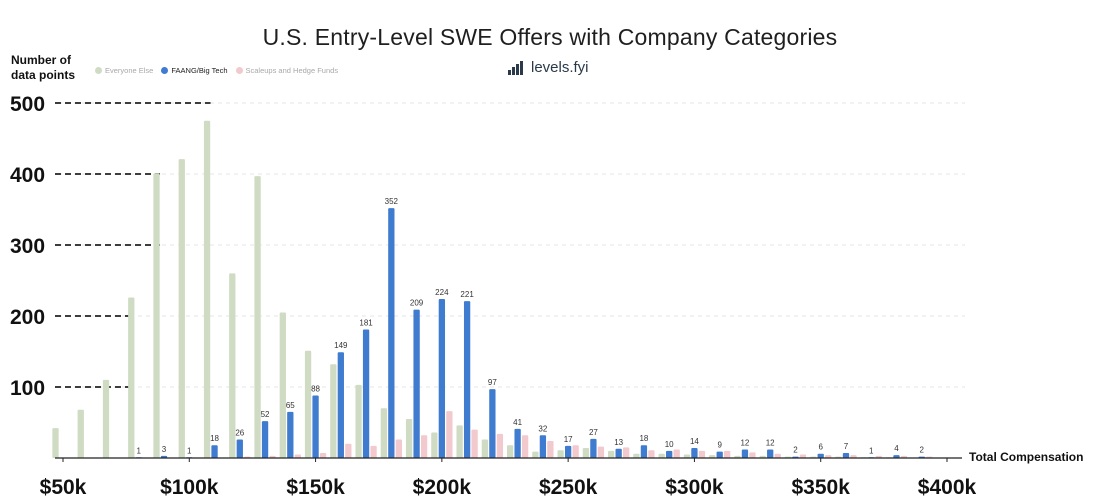 The image size is (1100, 503). Describe the element at coordinates (593, 432) in the screenshot. I see `value-label-faang-big-tech-21: 27` at that location.